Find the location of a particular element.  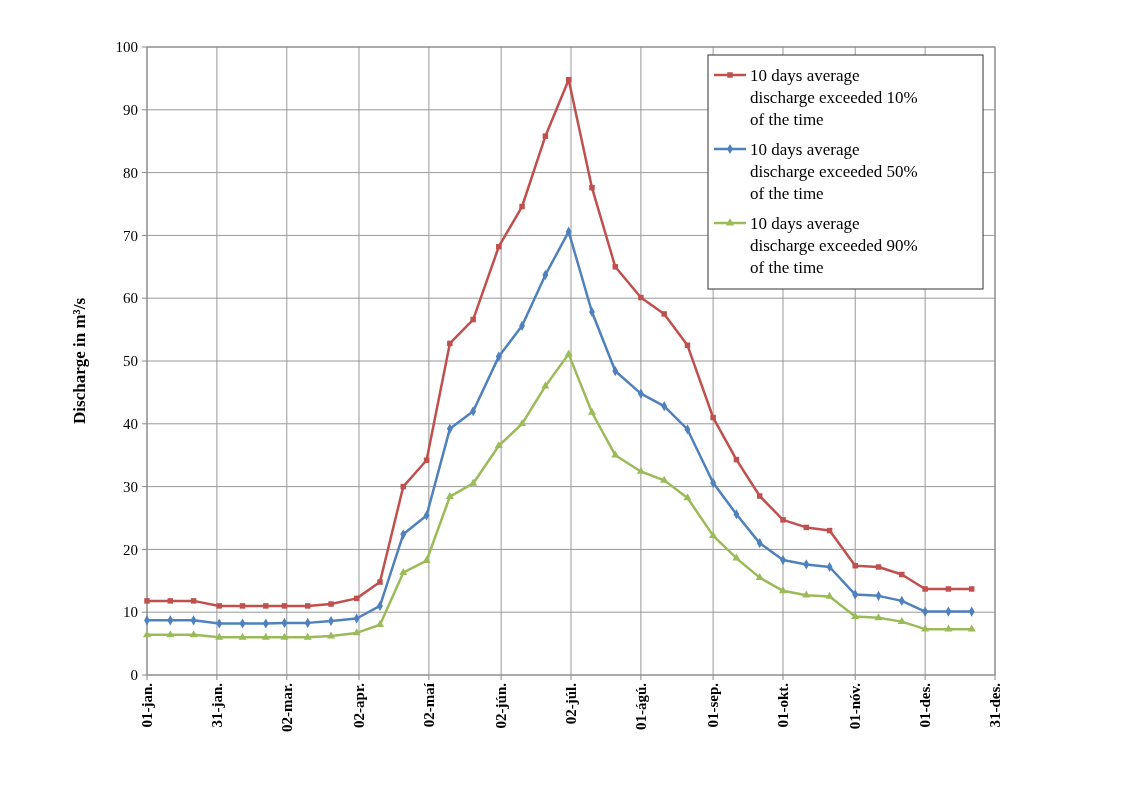

legend-label: 10 days average discharge exceeded 10% of the time is located at coordinates (834, 97).